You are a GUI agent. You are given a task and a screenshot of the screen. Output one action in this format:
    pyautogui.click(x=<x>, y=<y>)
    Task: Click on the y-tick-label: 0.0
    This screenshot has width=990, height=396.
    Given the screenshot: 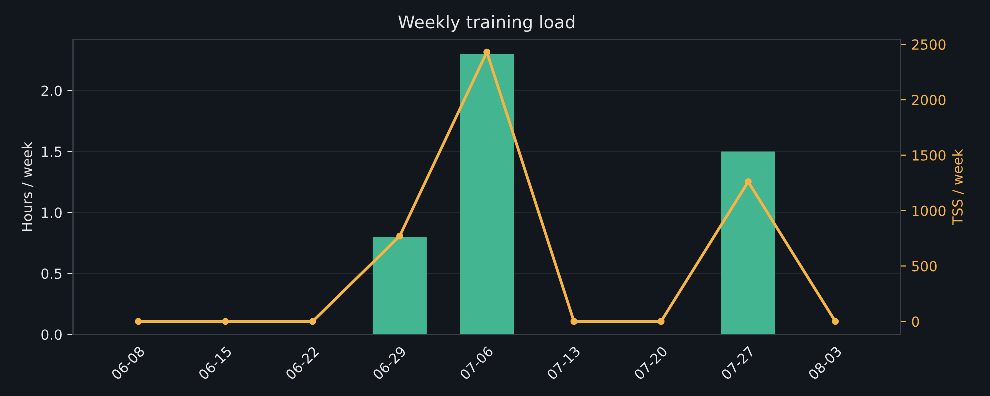 What is the action you would take?
    pyautogui.click(x=52, y=335)
    